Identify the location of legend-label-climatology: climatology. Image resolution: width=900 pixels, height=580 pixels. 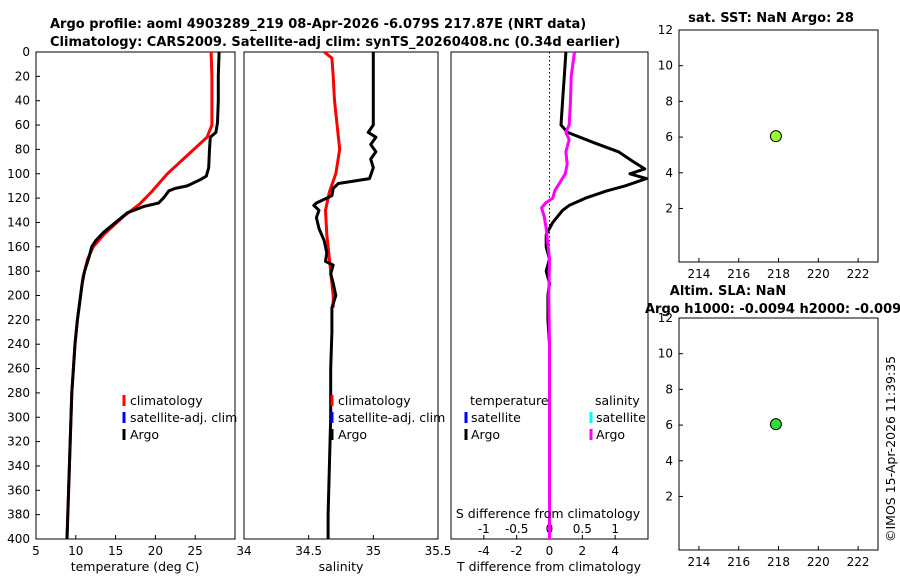
(166, 400).